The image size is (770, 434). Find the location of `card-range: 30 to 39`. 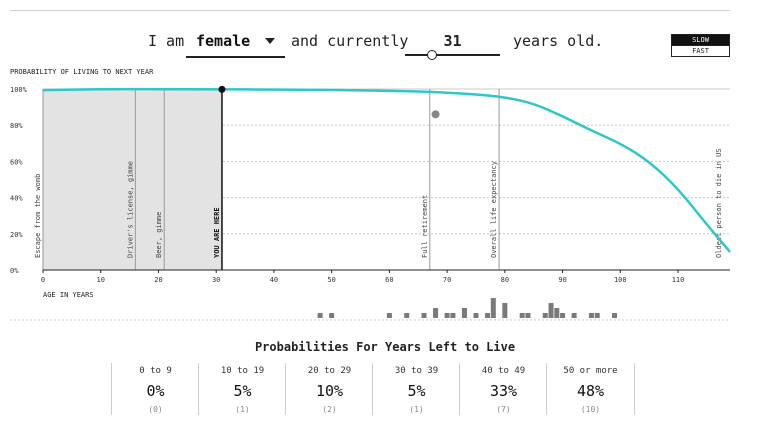

card-range: 30 to 39 is located at coordinates (416, 371).